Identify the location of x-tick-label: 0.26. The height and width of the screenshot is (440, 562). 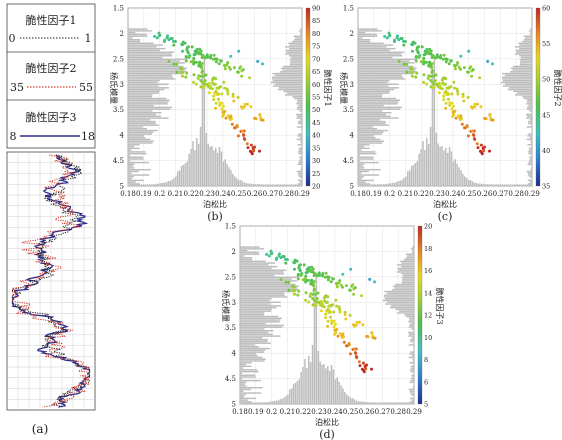
(255, 194).